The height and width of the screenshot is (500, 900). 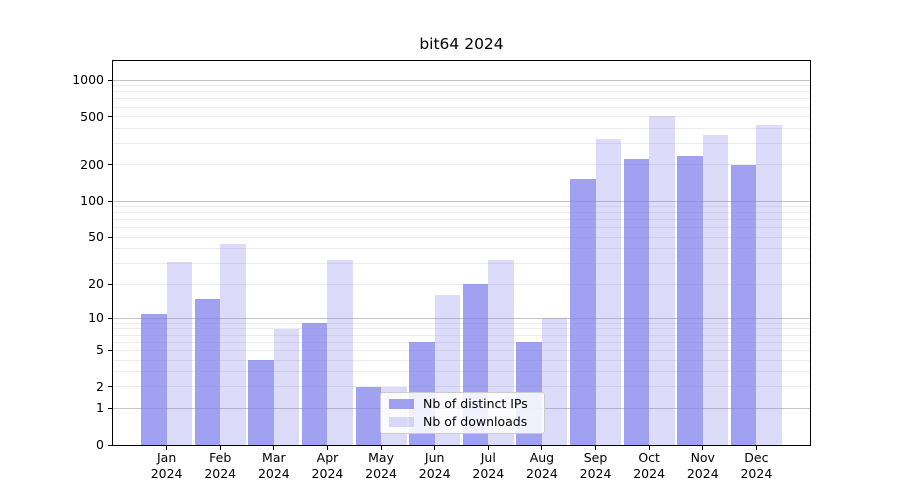 What do you see at coordinates (381, 465) in the screenshot?
I see `x-tick-label: May 2024` at bounding box center [381, 465].